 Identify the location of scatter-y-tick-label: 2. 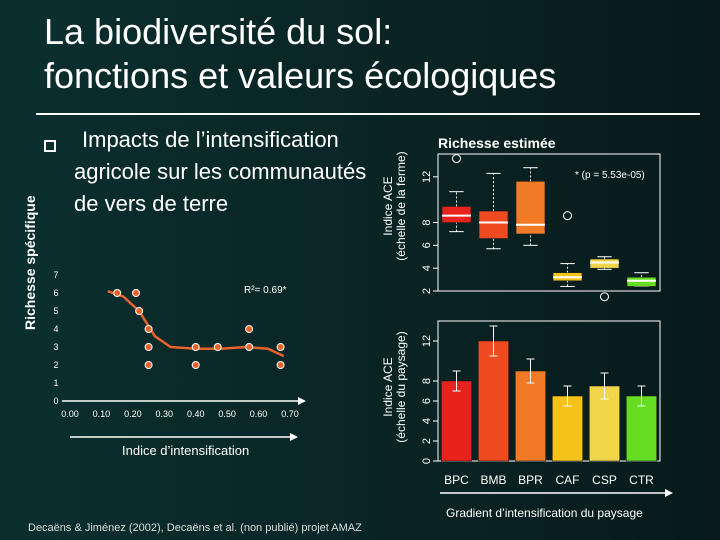
(55, 365).